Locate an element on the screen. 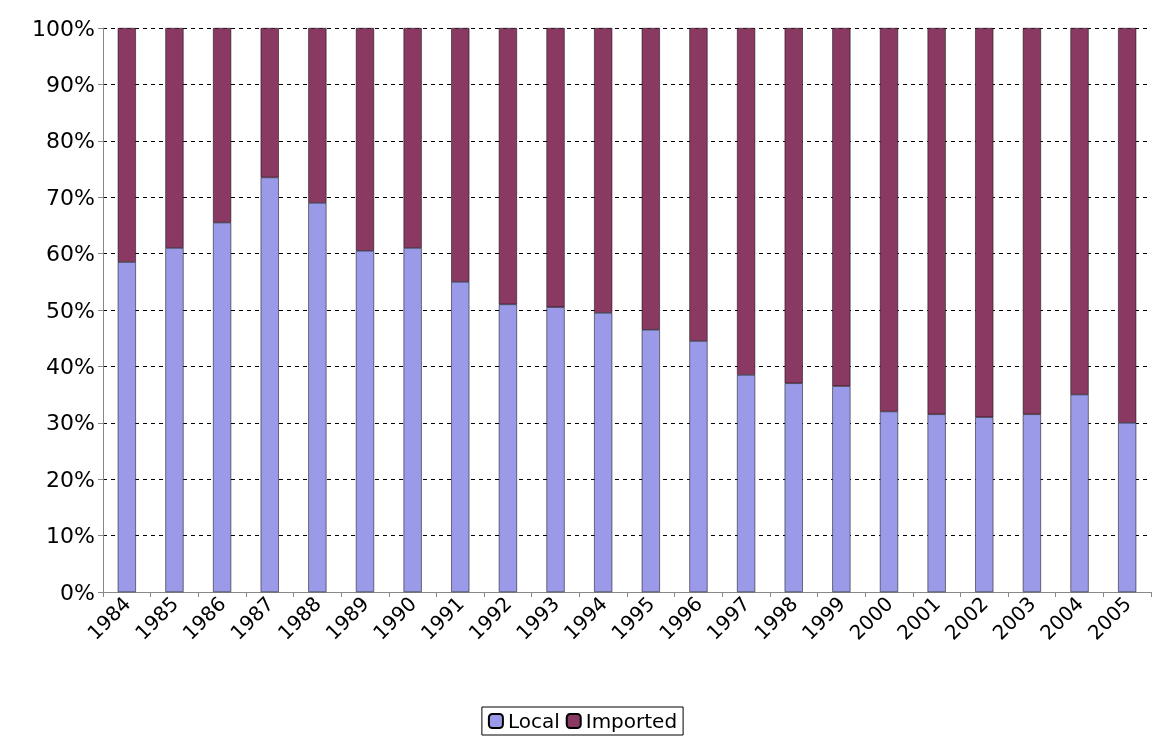  legend-label: Imported is located at coordinates (631, 721).